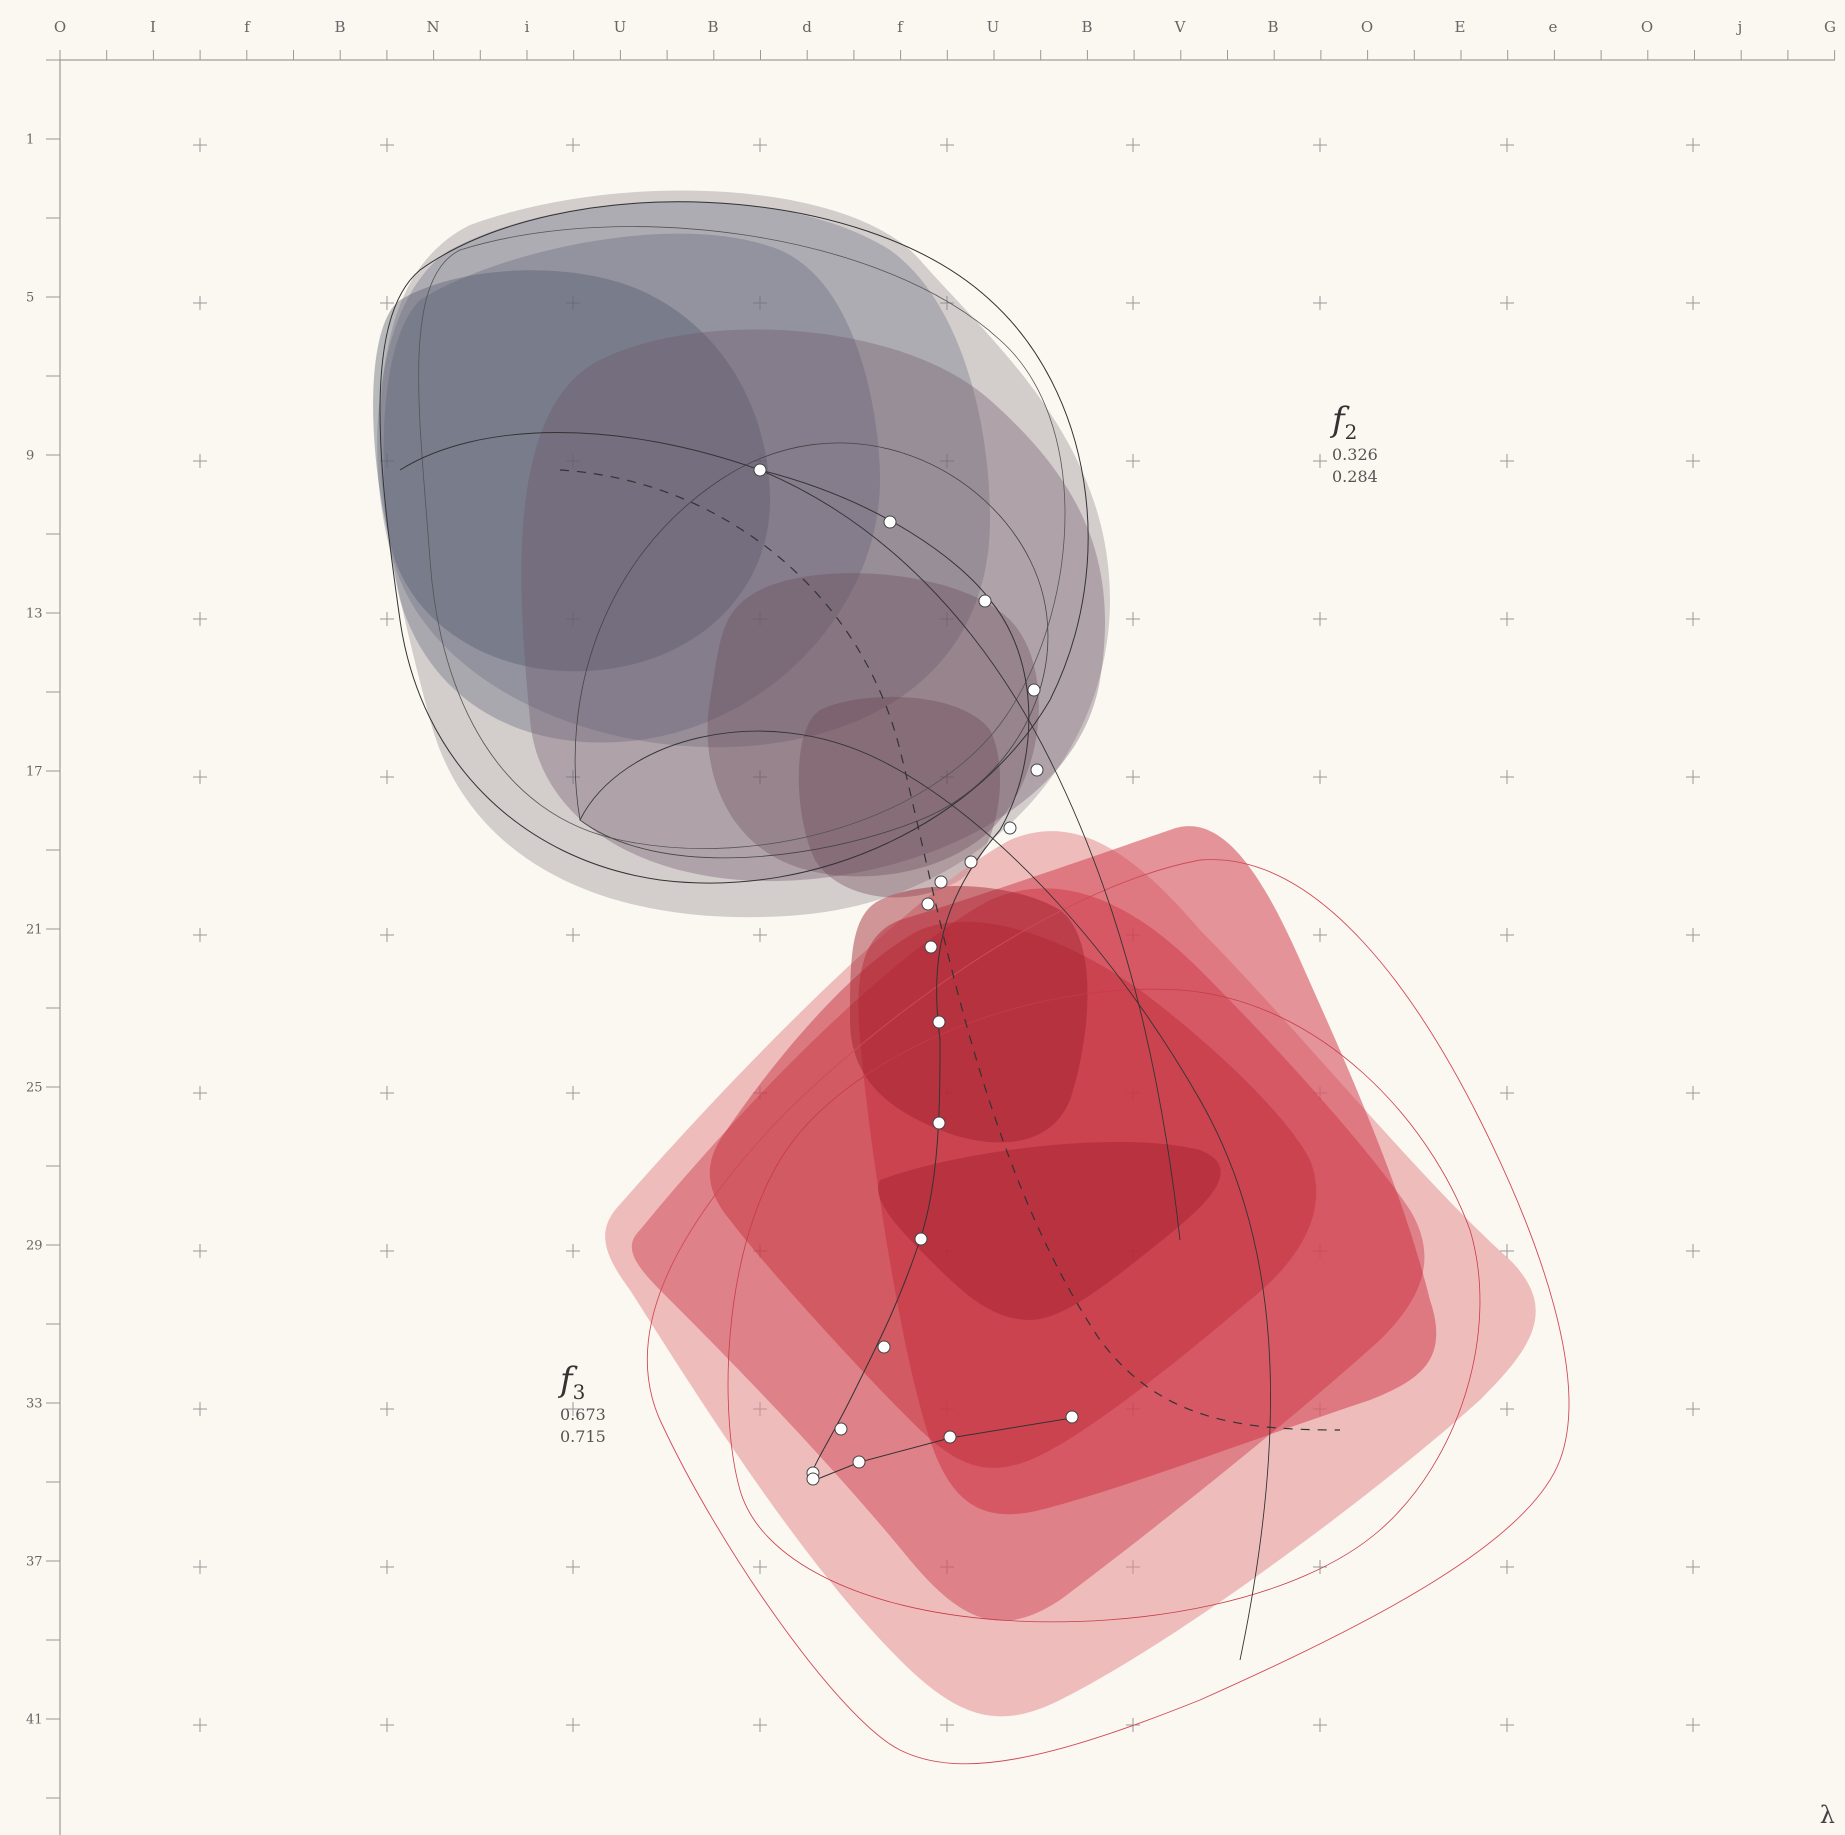 Image resolution: width=1845 pixels, height=1835 pixels. I want to click on left-tick-label: 41, so click(34, 1720).